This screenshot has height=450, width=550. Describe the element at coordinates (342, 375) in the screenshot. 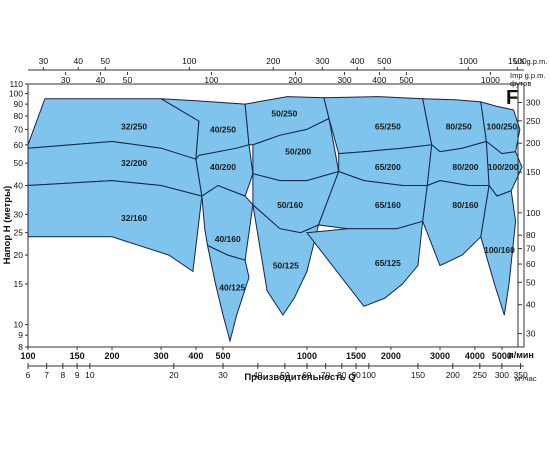

I see `m3h-tick-label: 80` at that location.